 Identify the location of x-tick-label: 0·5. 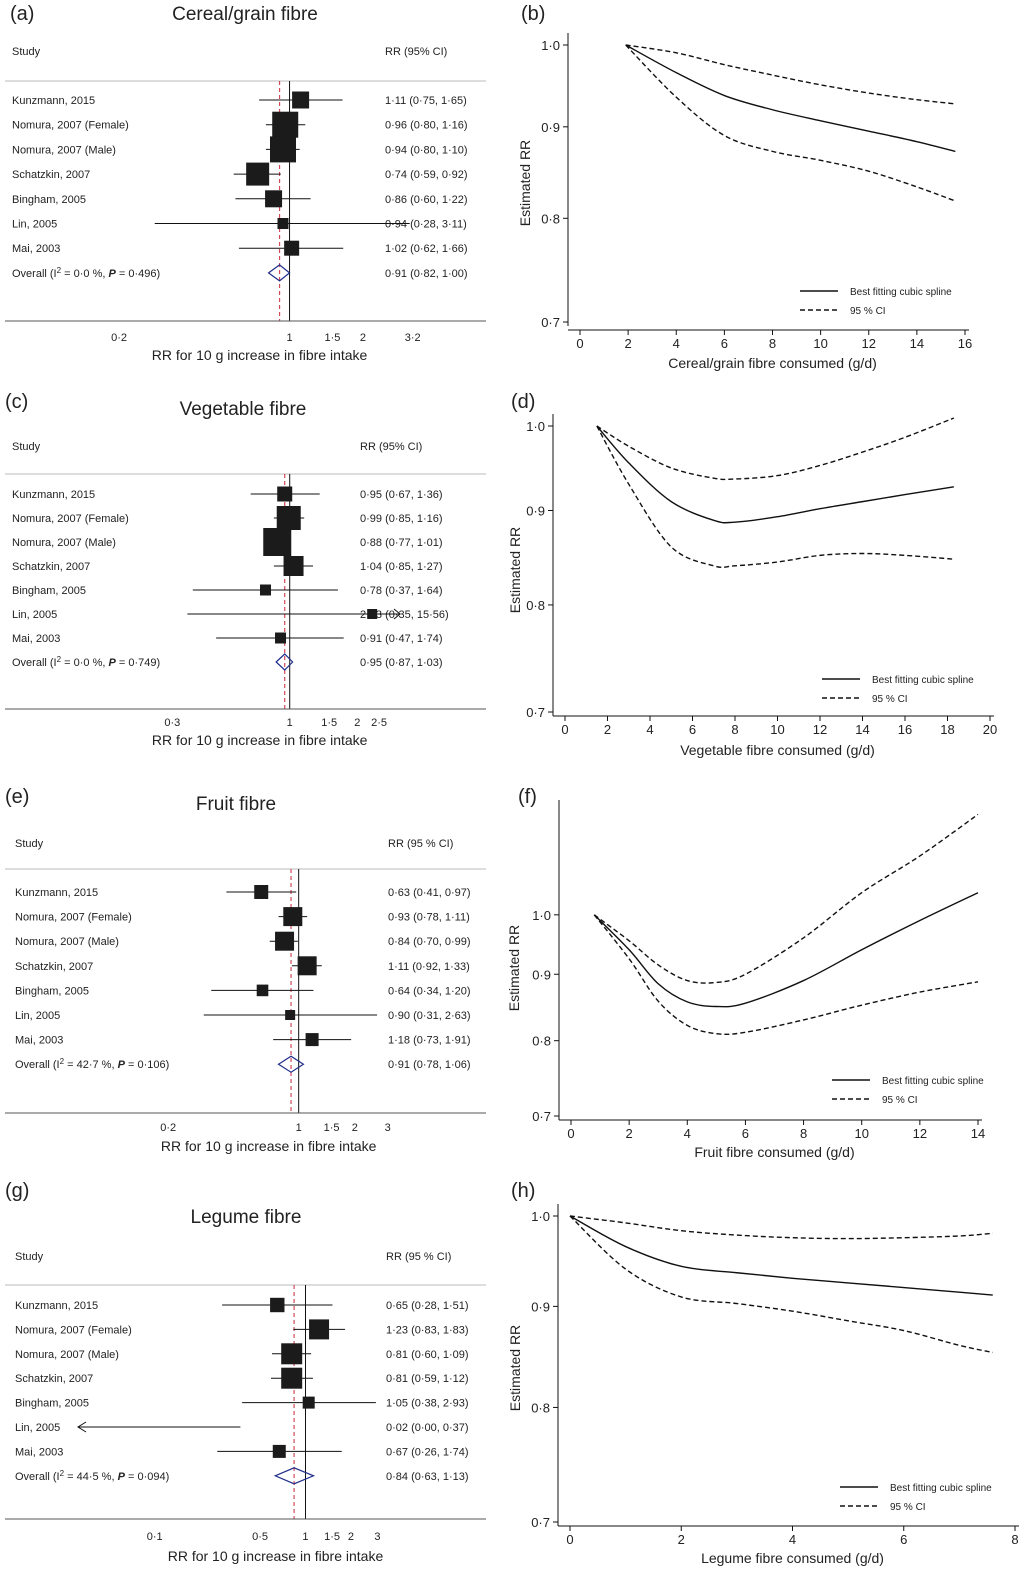
(260, 1537).